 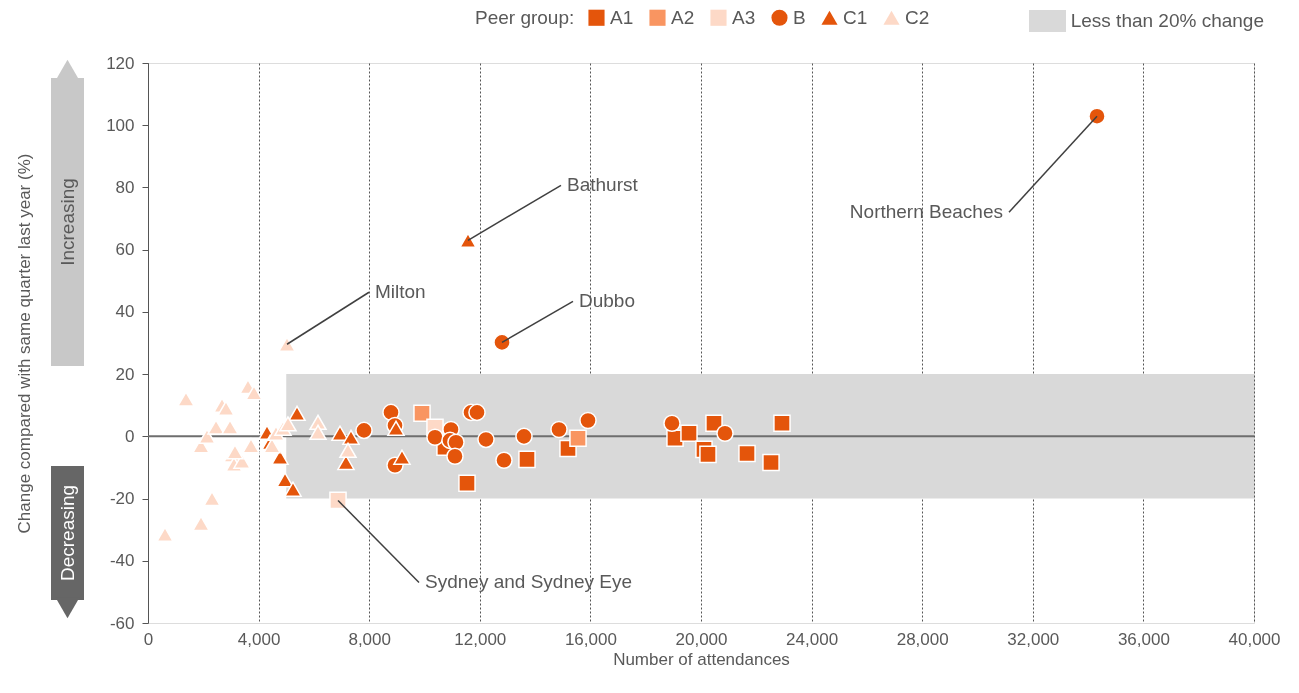 I want to click on x-tick-label: 20,000, so click(x=701, y=639).